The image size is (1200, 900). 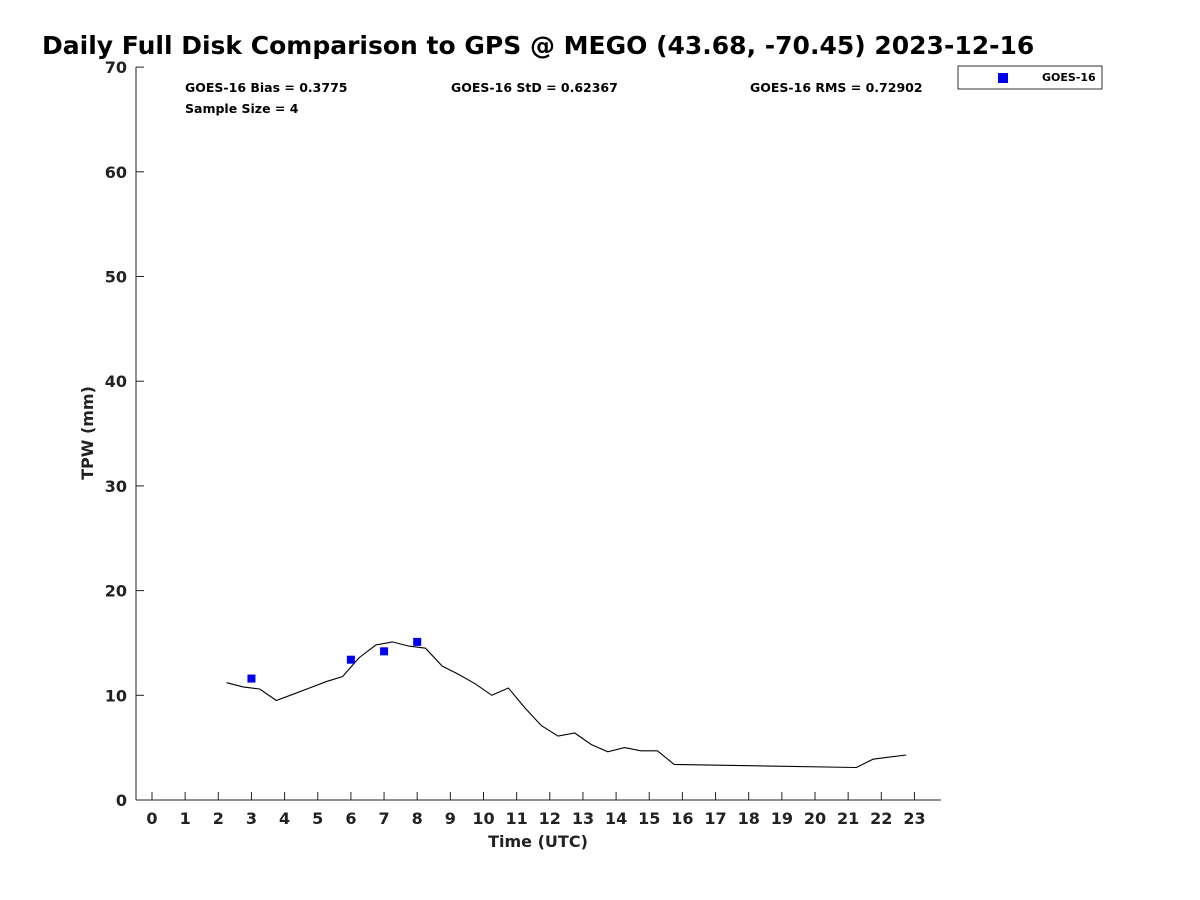 I want to click on y-tick-label: 40, so click(x=116, y=381).